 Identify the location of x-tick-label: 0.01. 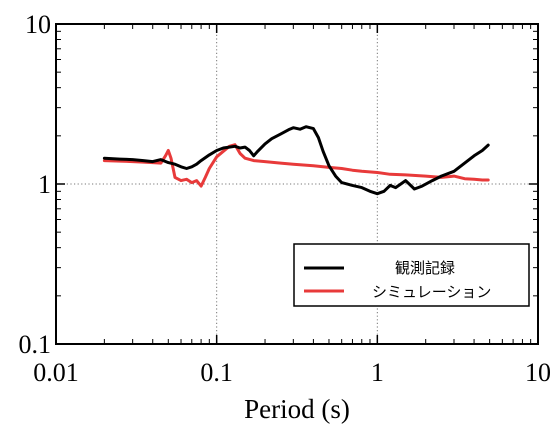
(56, 372).